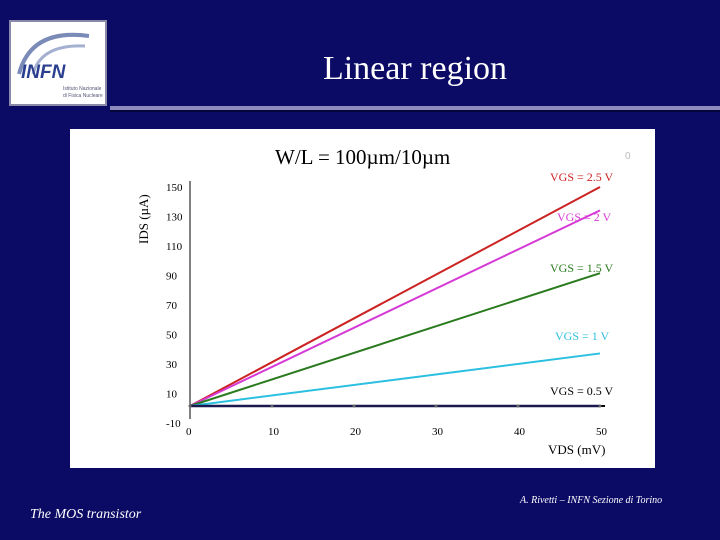 The height and width of the screenshot is (540, 720). I want to click on logo-line-2: di Fisica Nucleare, so click(83, 96).